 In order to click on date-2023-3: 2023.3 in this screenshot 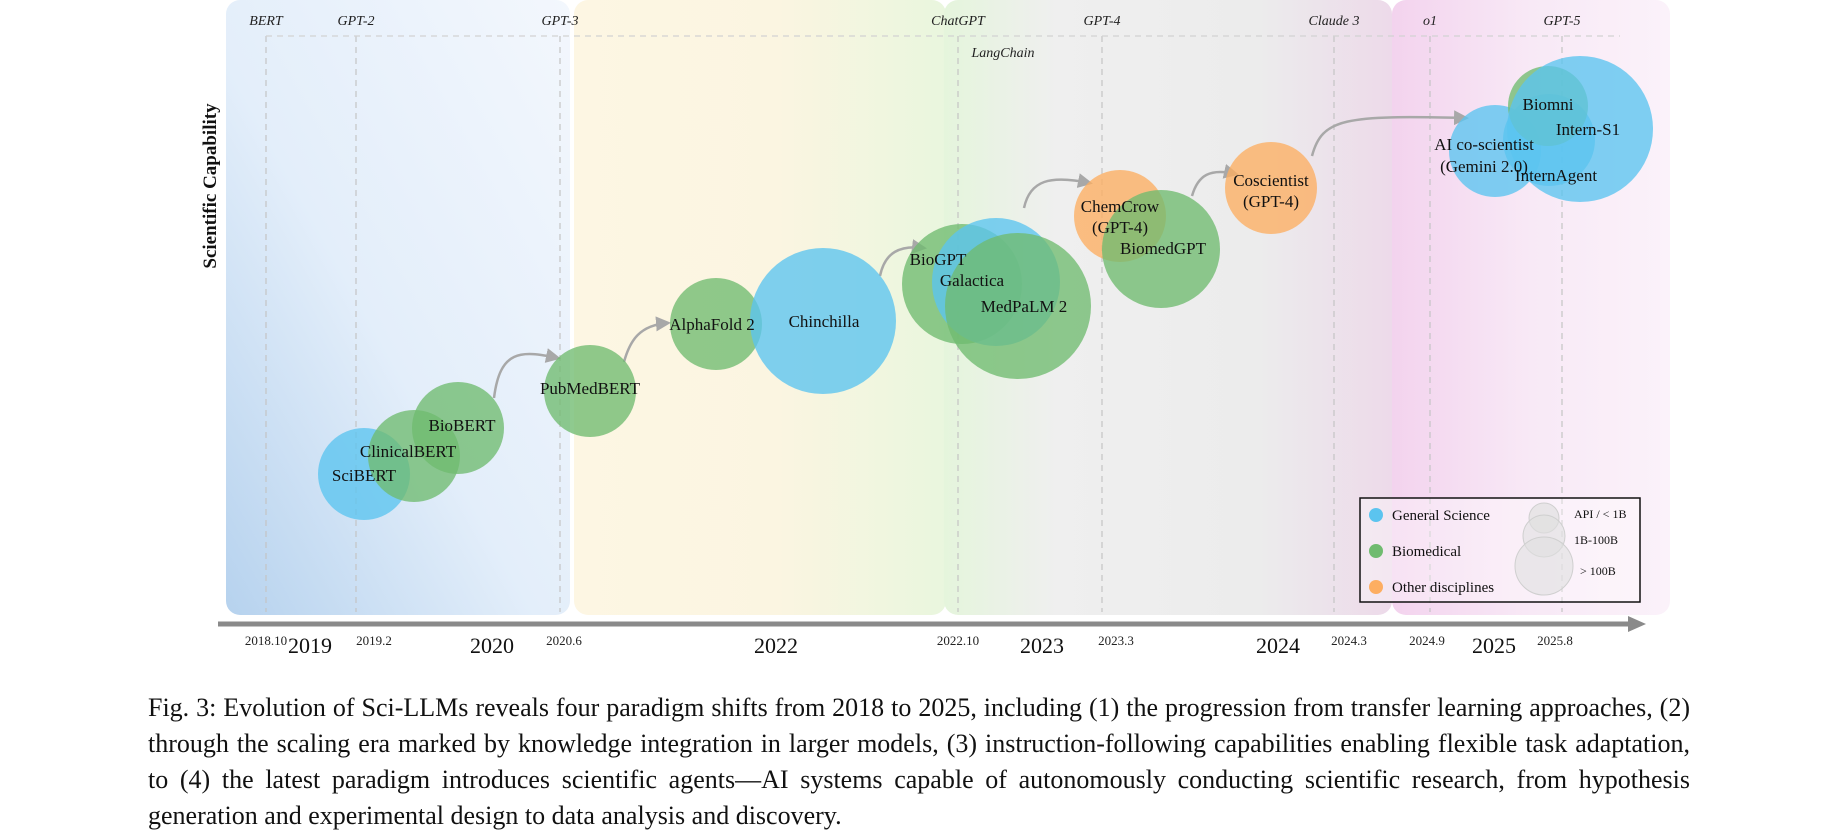, I will do `click(1116, 640)`.